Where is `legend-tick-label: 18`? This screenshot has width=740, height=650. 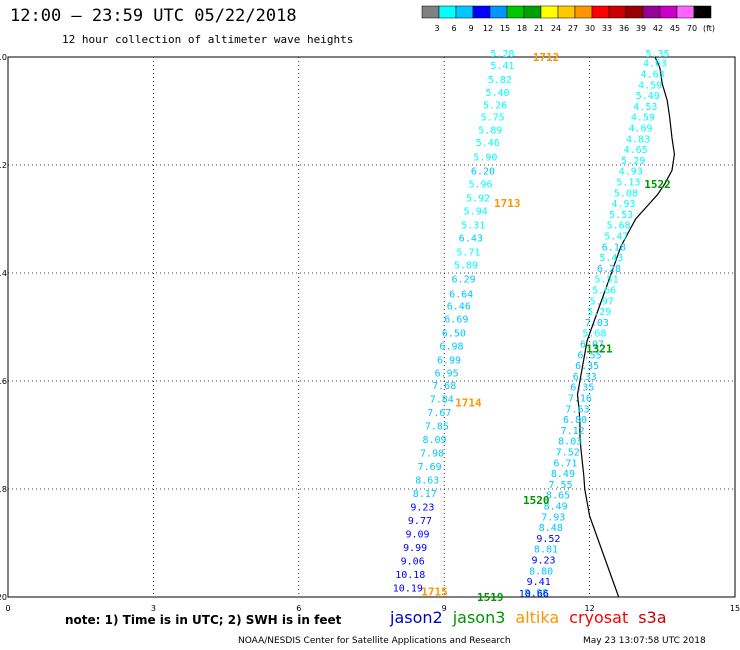 legend-tick-label: 18 is located at coordinates (522, 28).